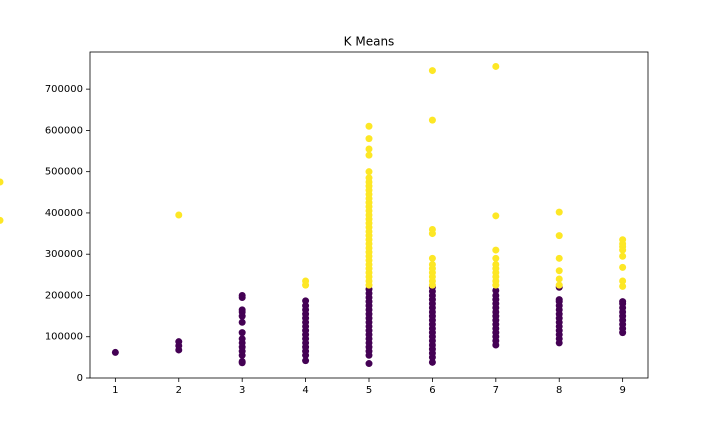 The image size is (720, 432). I want to click on x-tick-label: 6, so click(432, 390).